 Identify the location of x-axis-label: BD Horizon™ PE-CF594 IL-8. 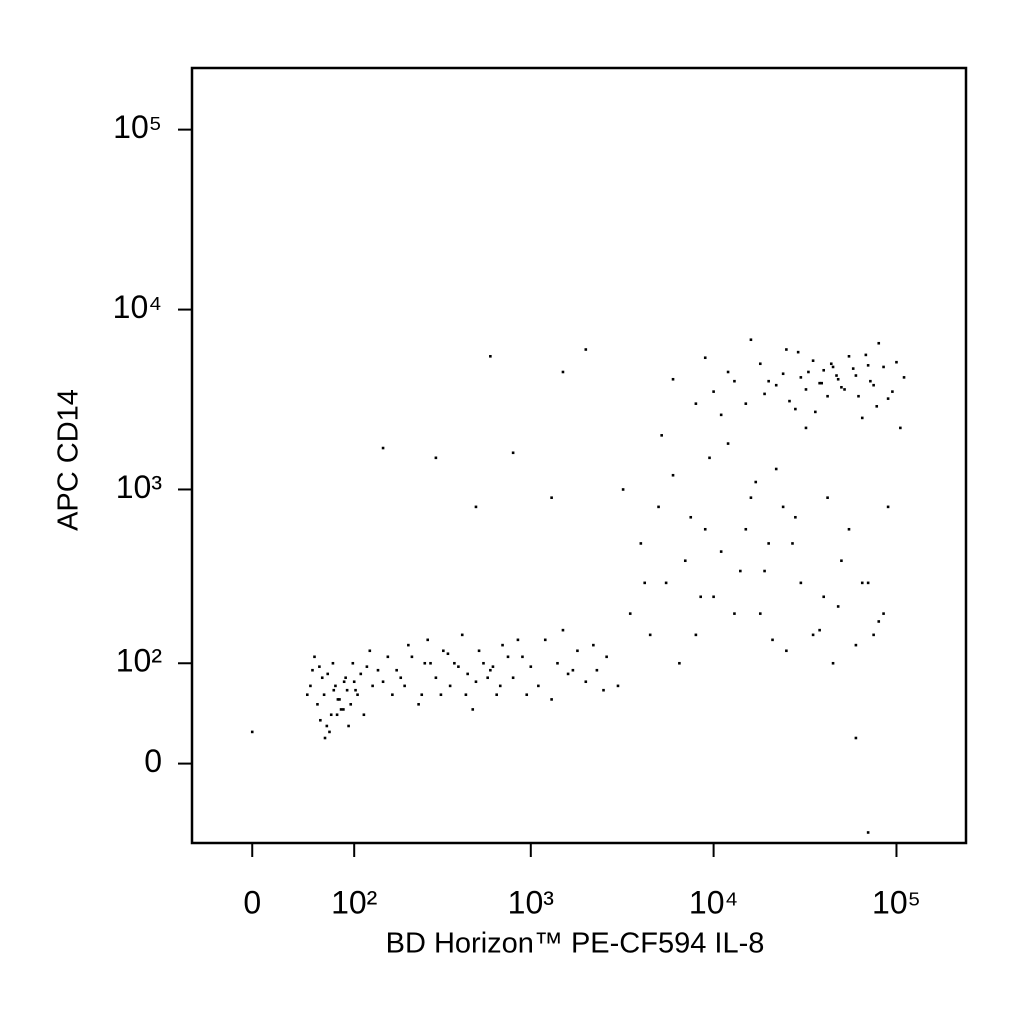
(575, 944).